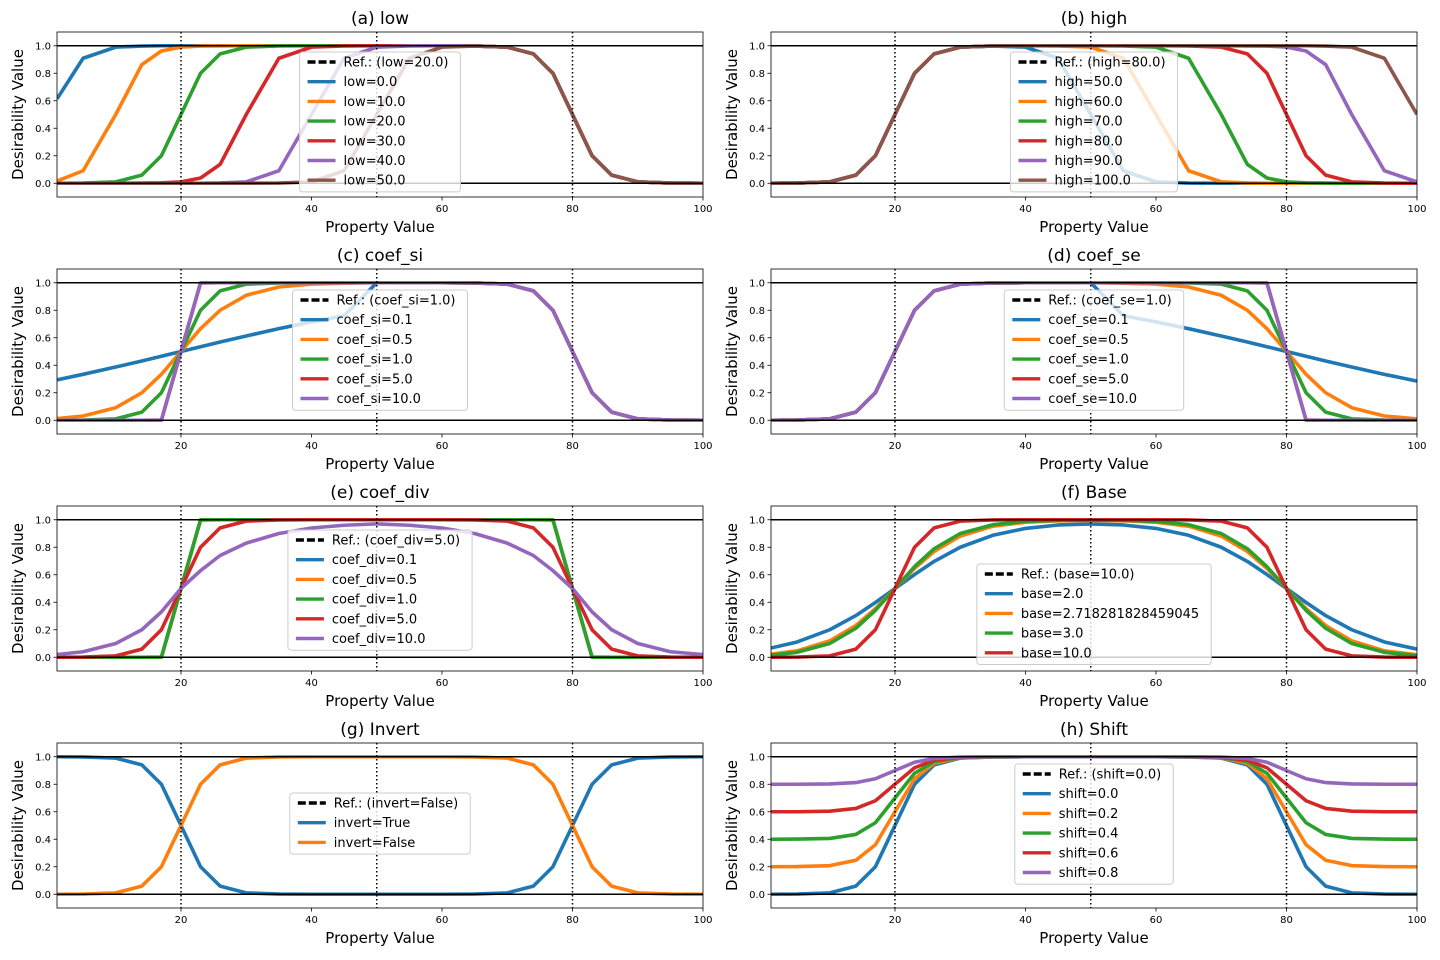 This screenshot has width=1440, height=960. What do you see at coordinates (1088, 122) in the screenshot?
I see `legend-label: high=70.0` at bounding box center [1088, 122].